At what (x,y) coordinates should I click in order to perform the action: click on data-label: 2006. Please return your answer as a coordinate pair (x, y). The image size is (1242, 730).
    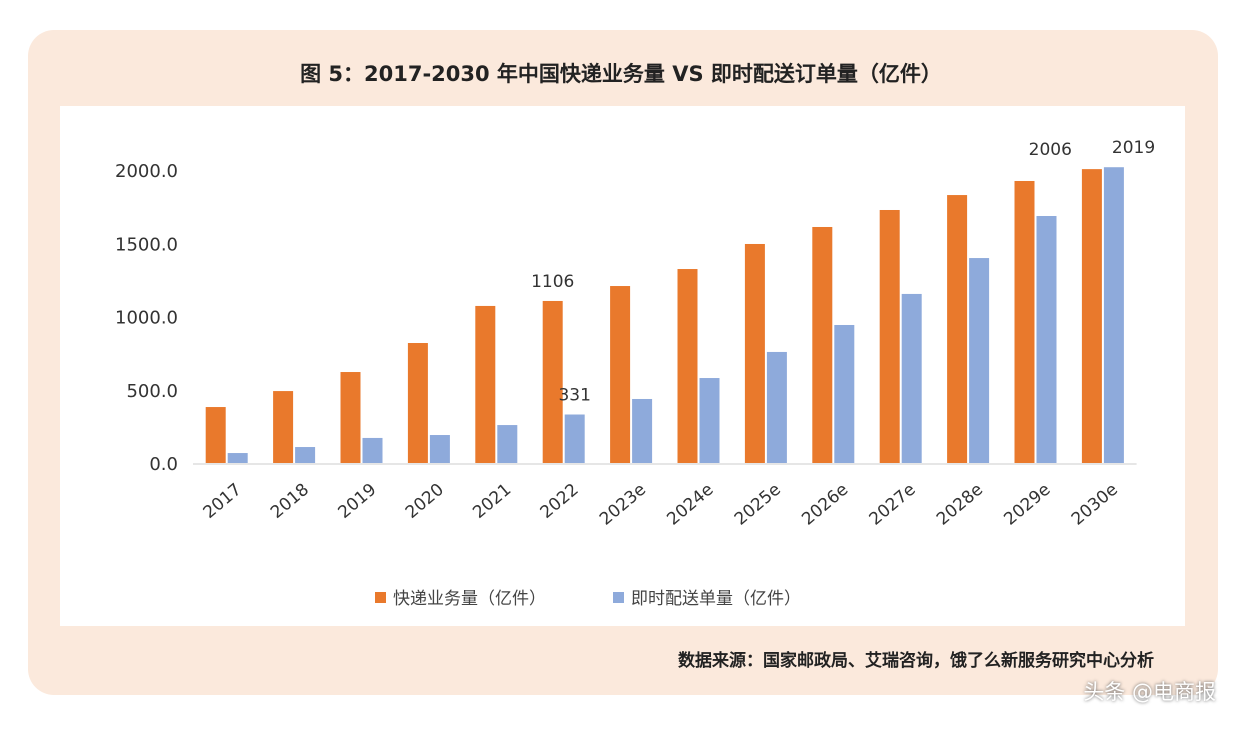
    Looking at the image, I should click on (1050, 150).